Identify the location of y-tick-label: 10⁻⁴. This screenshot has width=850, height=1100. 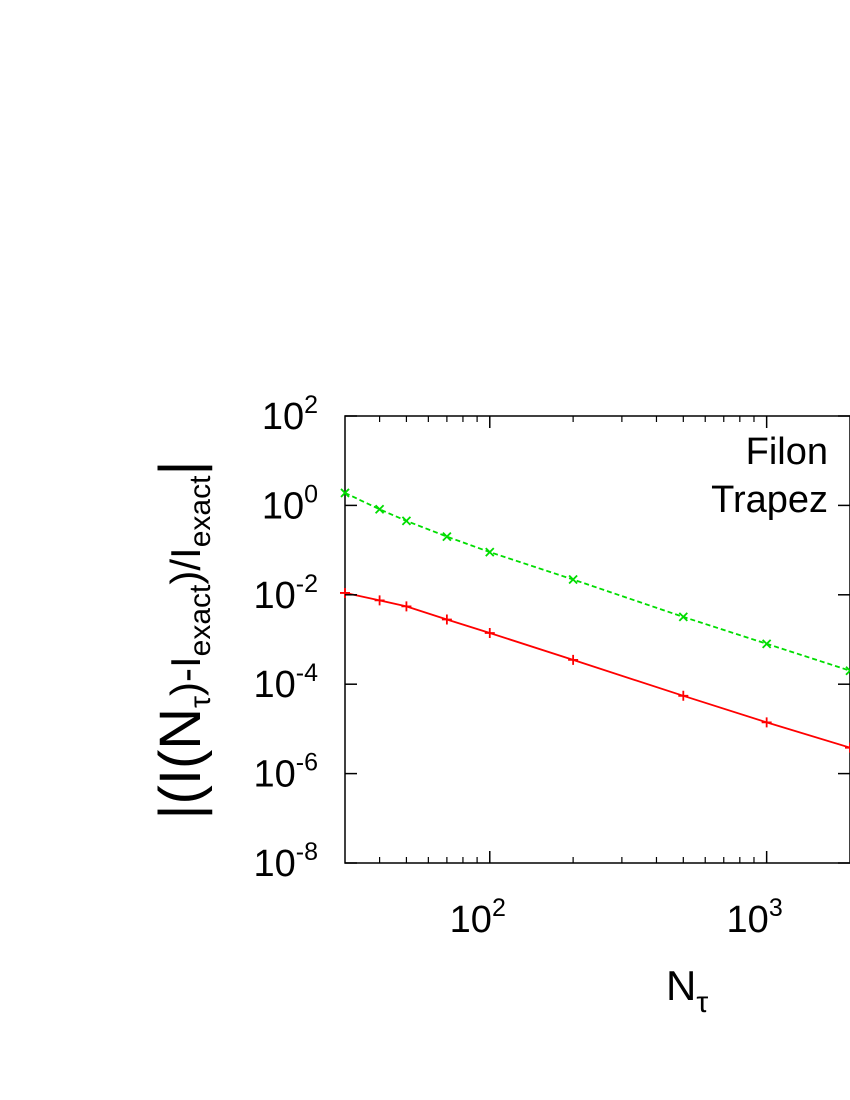
(285, 682).